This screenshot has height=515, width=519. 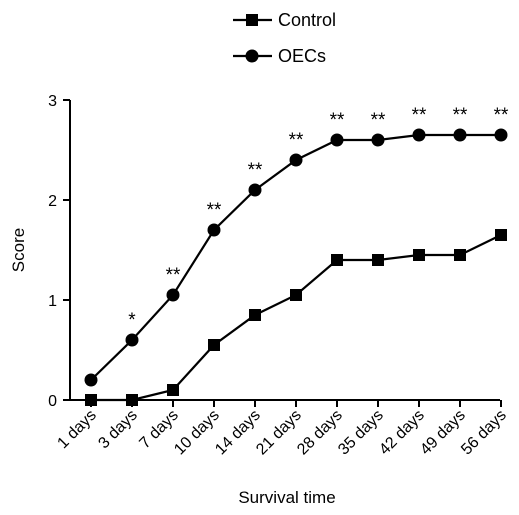 What do you see at coordinates (484, 433) in the screenshot?
I see `x-tick-label: 56 days` at bounding box center [484, 433].